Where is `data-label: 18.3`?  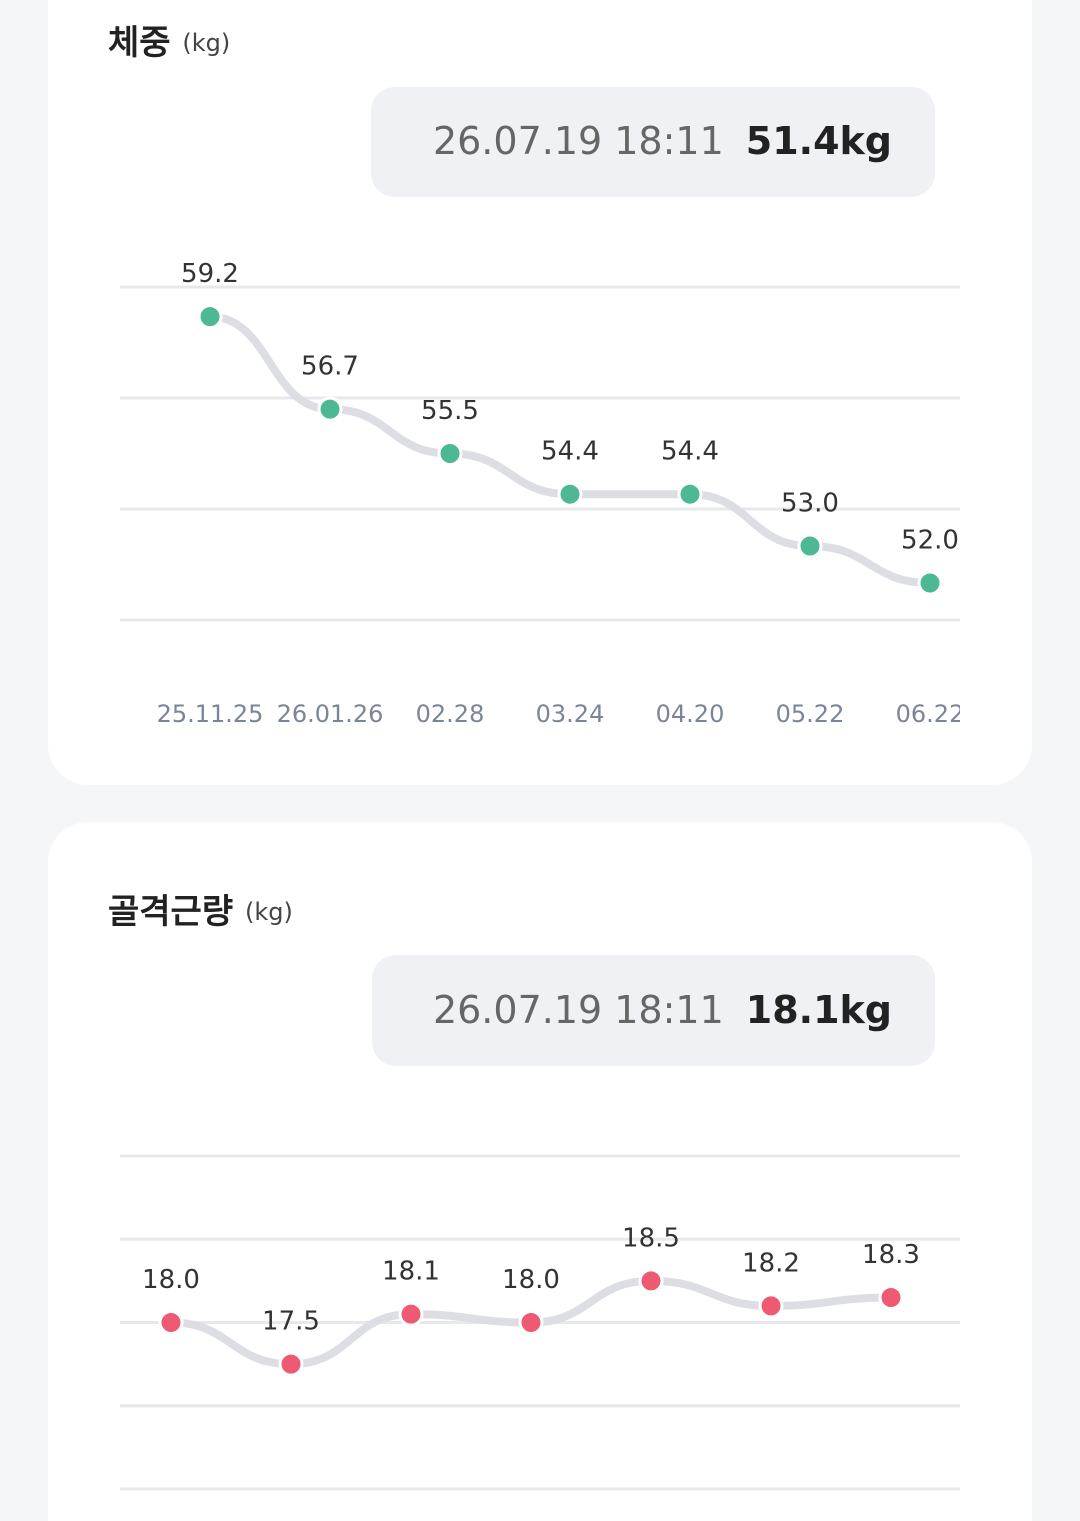
data-label: 18.3 is located at coordinates (891, 1255).